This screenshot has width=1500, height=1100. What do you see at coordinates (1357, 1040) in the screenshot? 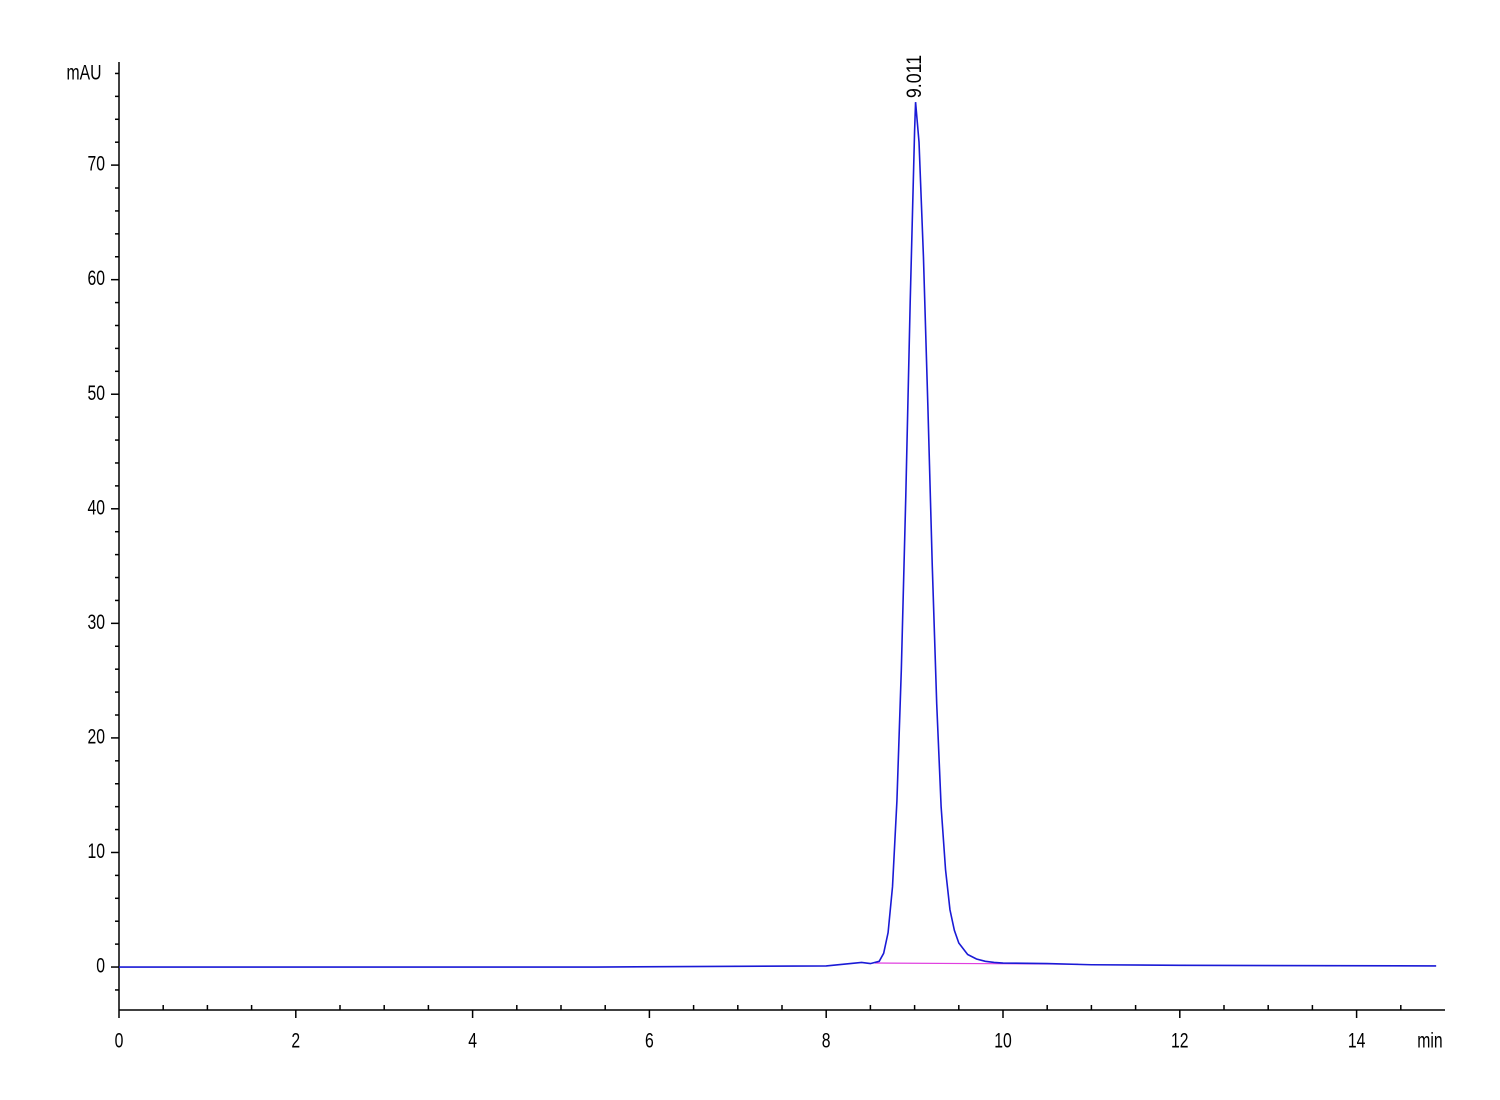
I see `x-tick-label: 14` at bounding box center [1357, 1040].